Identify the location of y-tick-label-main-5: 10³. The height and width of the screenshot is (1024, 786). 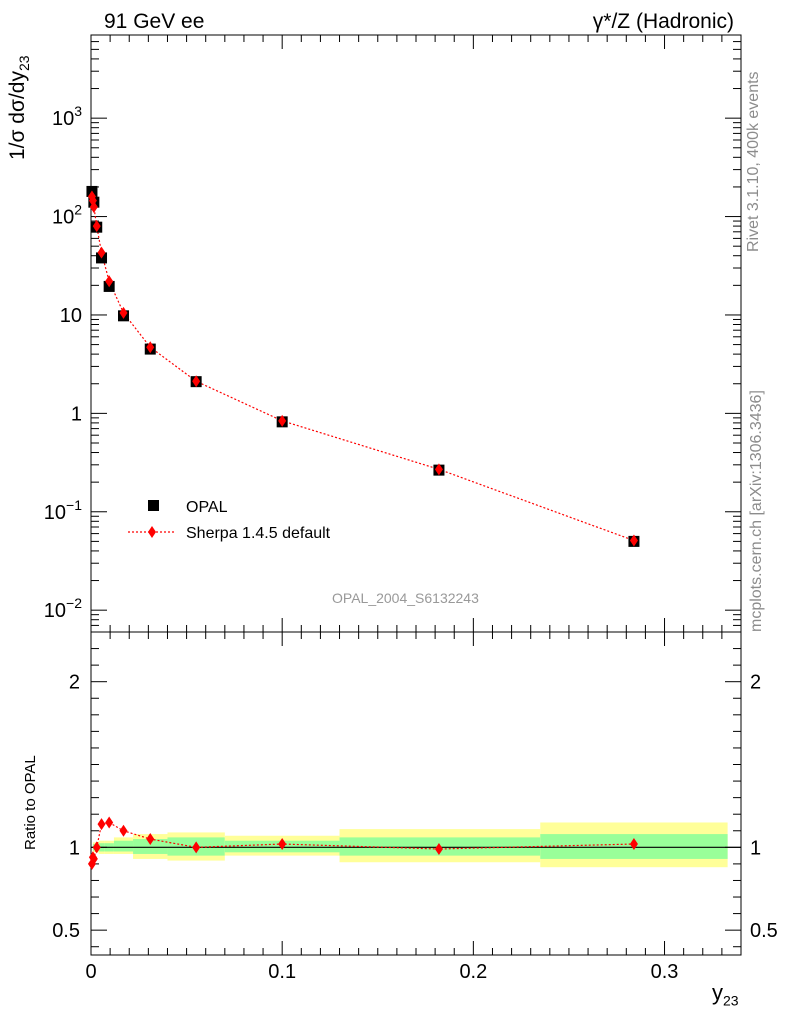
(67, 116).